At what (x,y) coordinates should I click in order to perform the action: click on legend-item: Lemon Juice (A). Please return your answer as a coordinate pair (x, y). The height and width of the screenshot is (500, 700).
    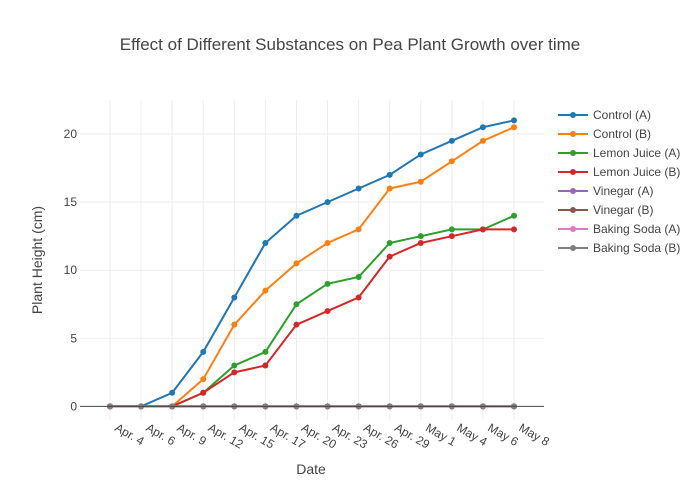
    Looking at the image, I should click on (619, 153).